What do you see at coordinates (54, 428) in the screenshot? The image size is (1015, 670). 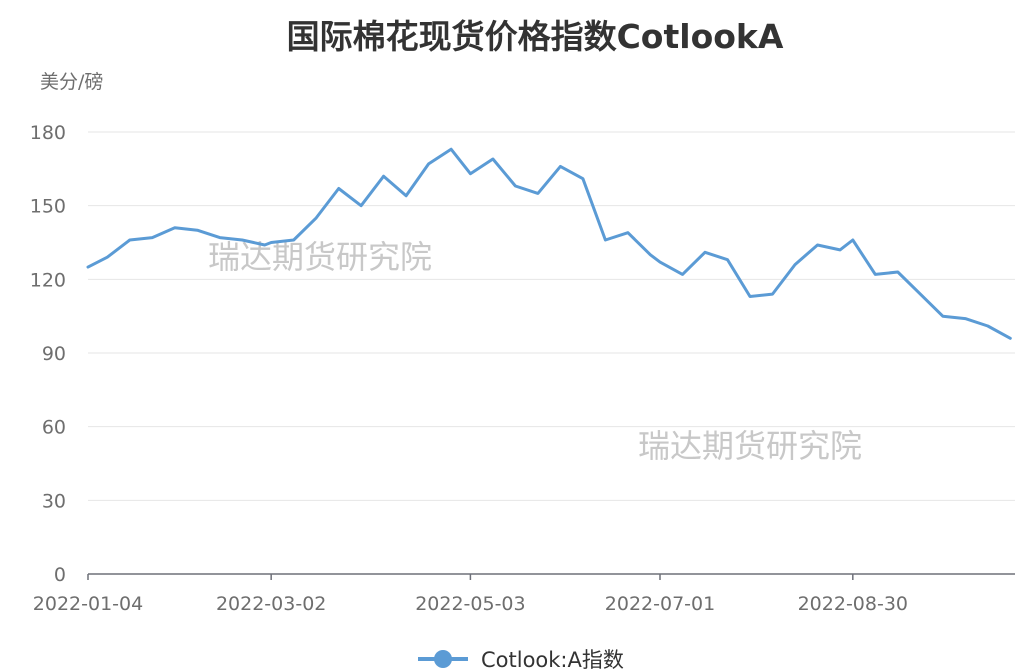 I see `y-tick-label: 60` at bounding box center [54, 428].